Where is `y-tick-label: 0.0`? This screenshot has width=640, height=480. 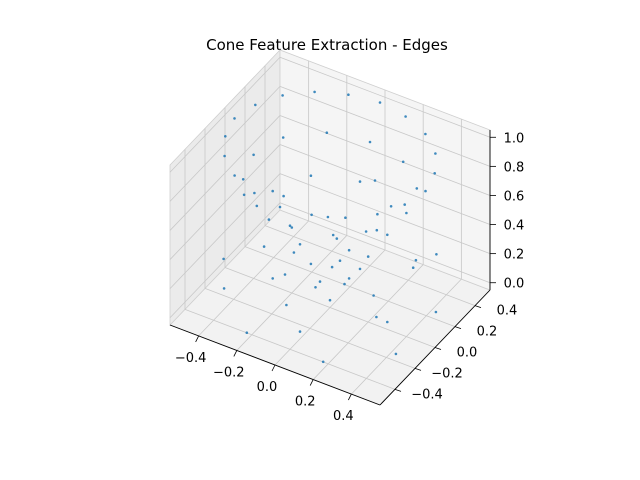
y-tick-label: 0.0 is located at coordinates (467, 353).